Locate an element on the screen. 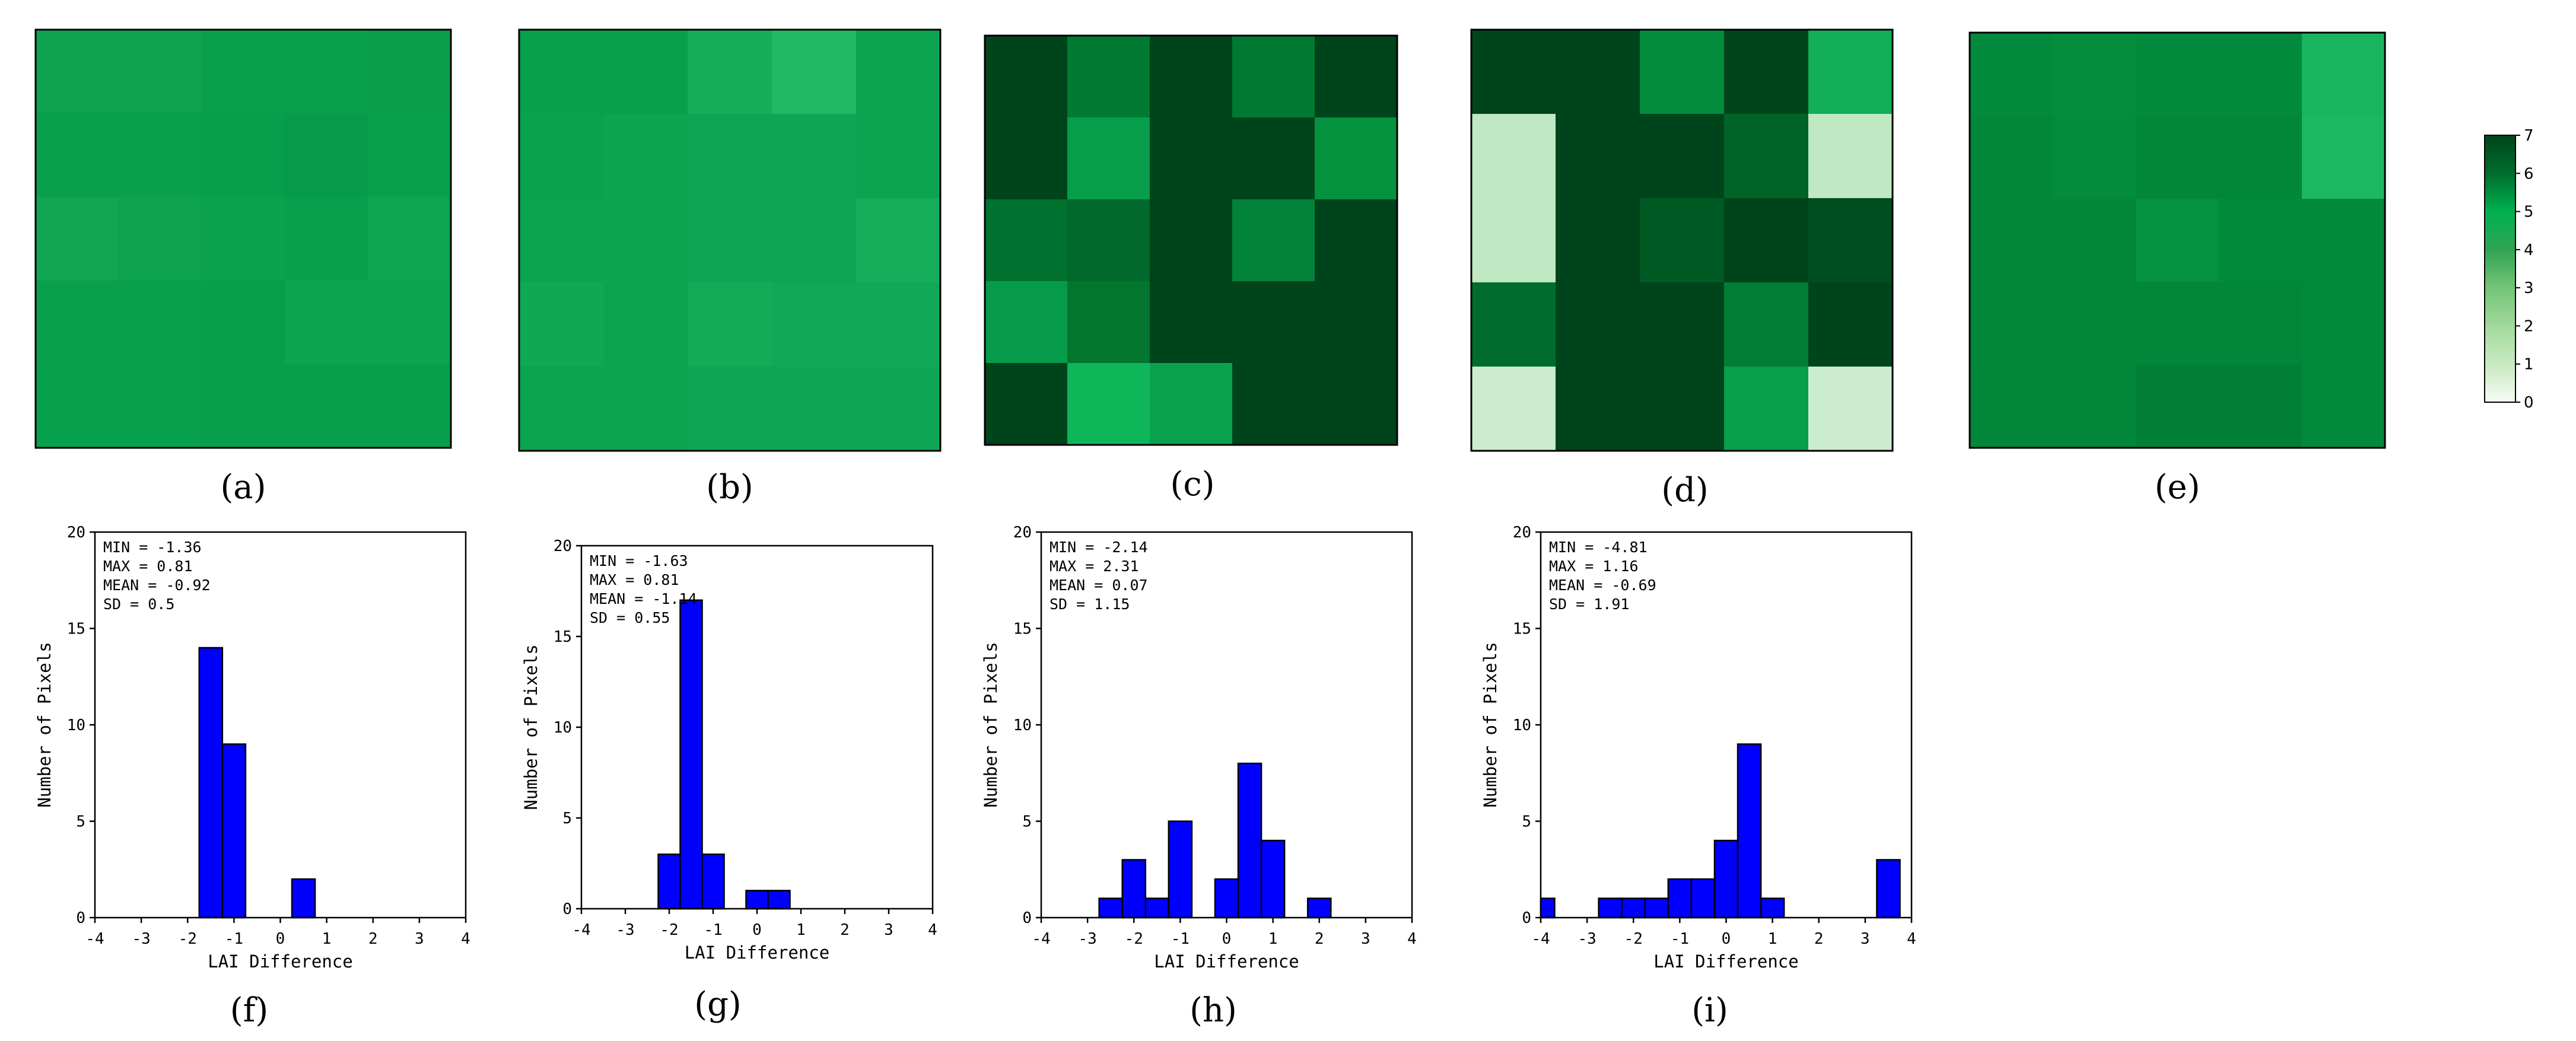  panel-label-g: (g) is located at coordinates (718, 1004).